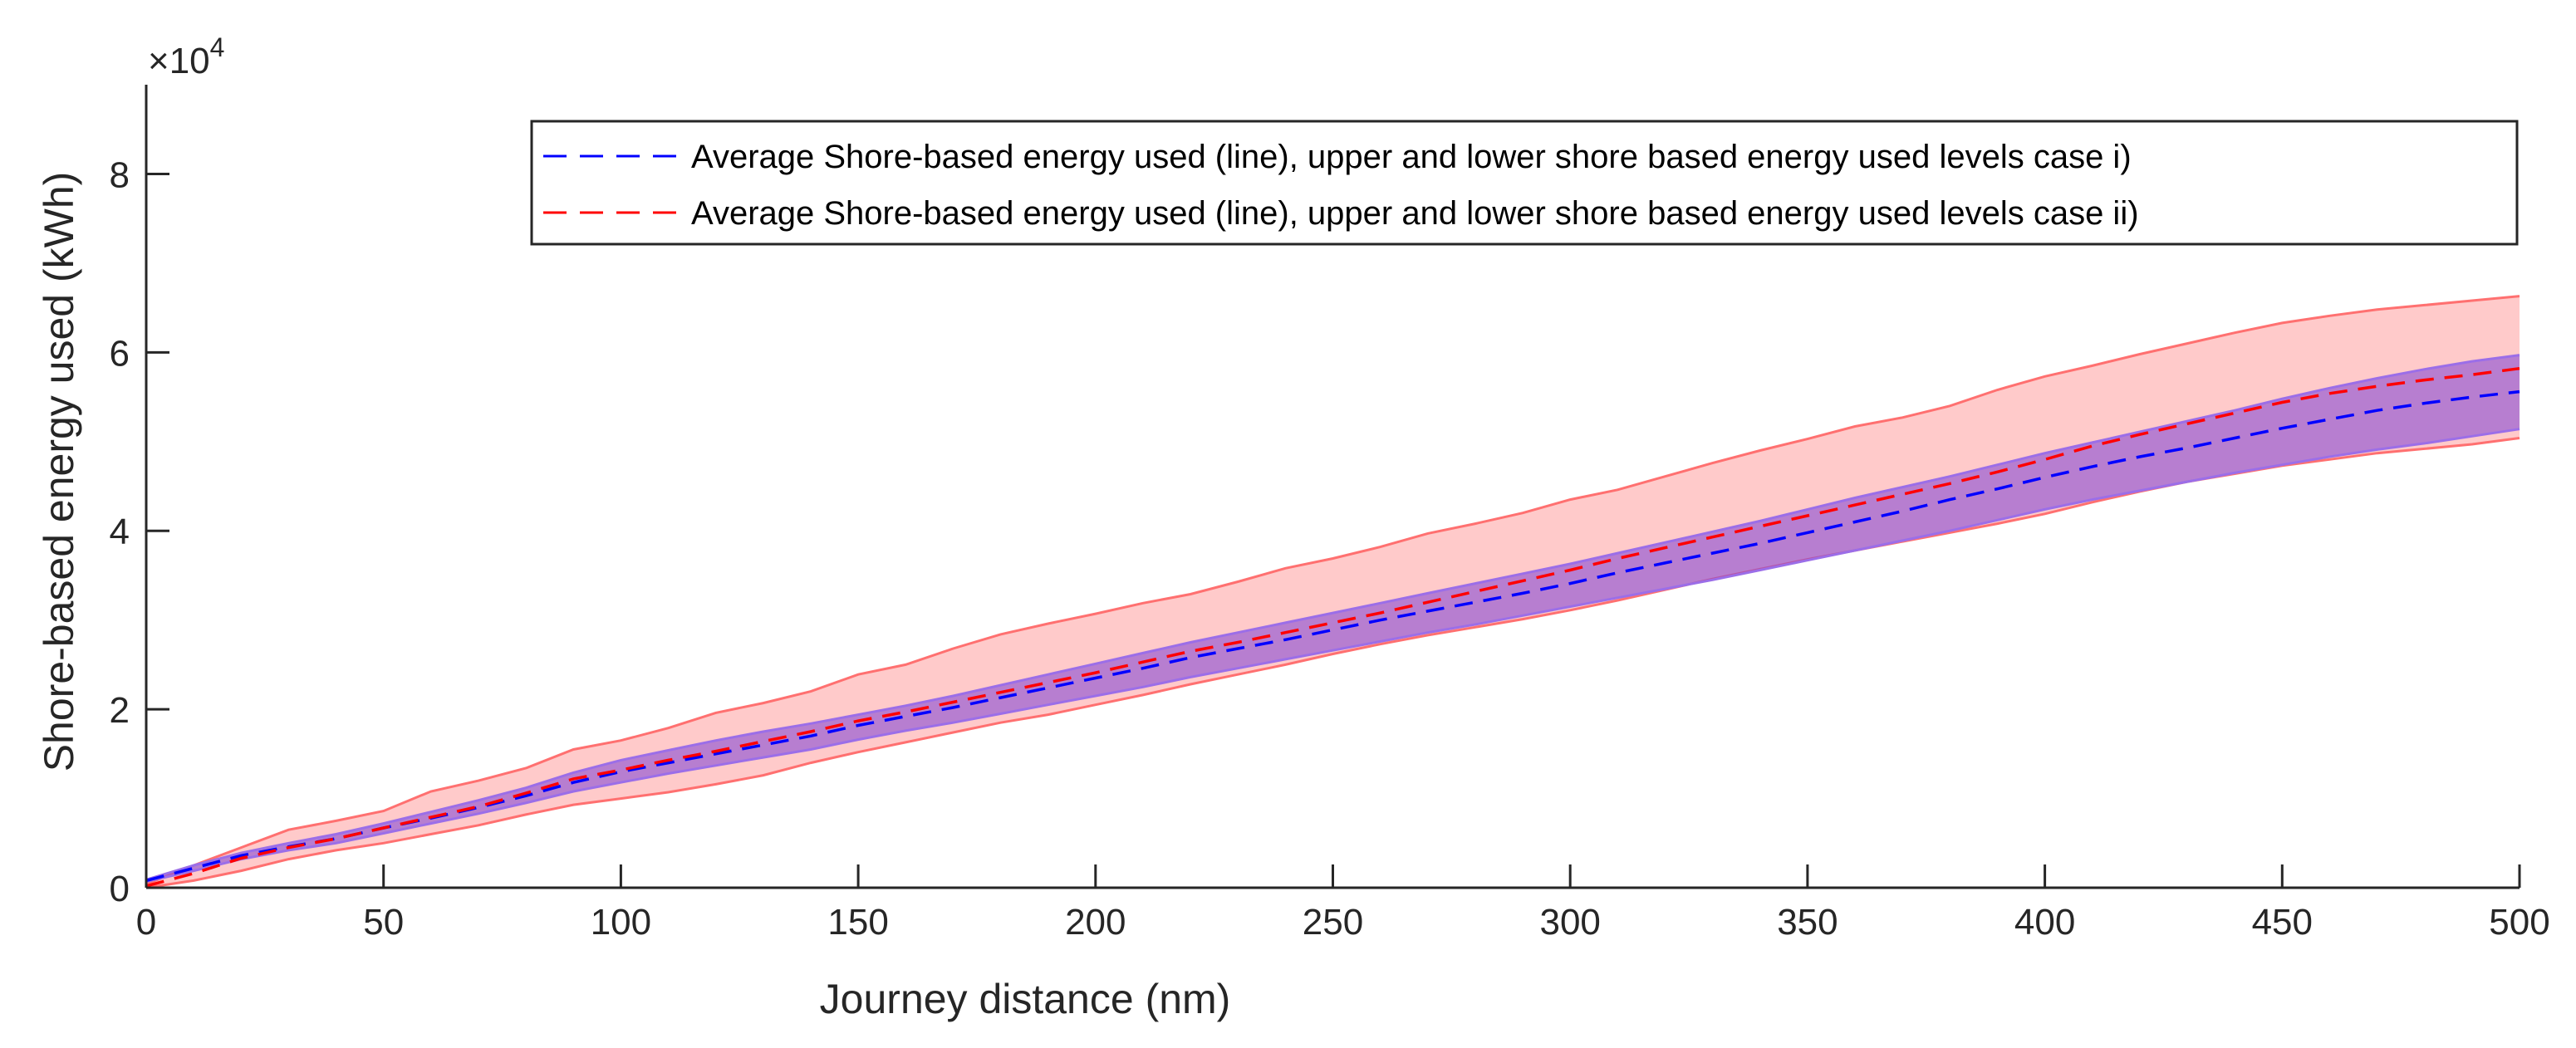 The image size is (2576, 1048). What do you see at coordinates (621, 922) in the screenshot?
I see `x-tick-label: 100` at bounding box center [621, 922].